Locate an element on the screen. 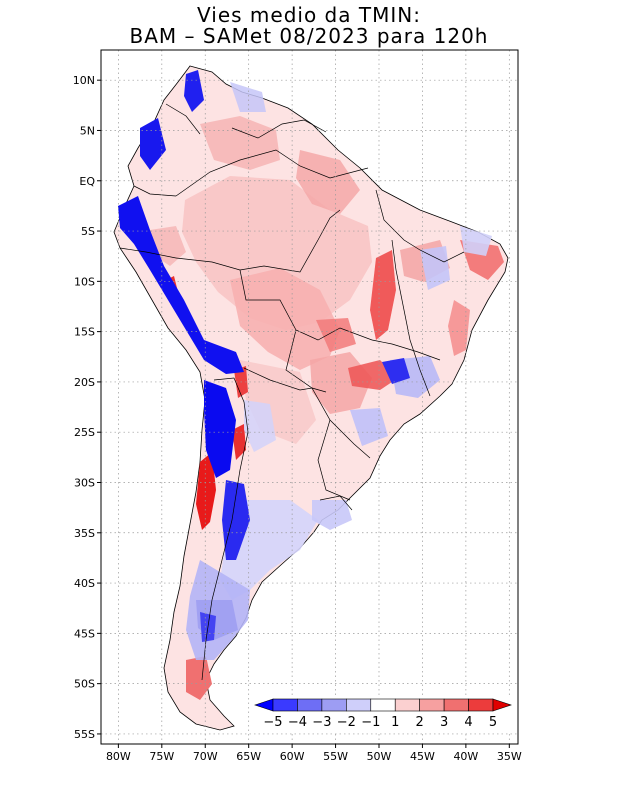 This screenshot has width=618, height=800. color-bar-label: 1 is located at coordinates (395, 722).